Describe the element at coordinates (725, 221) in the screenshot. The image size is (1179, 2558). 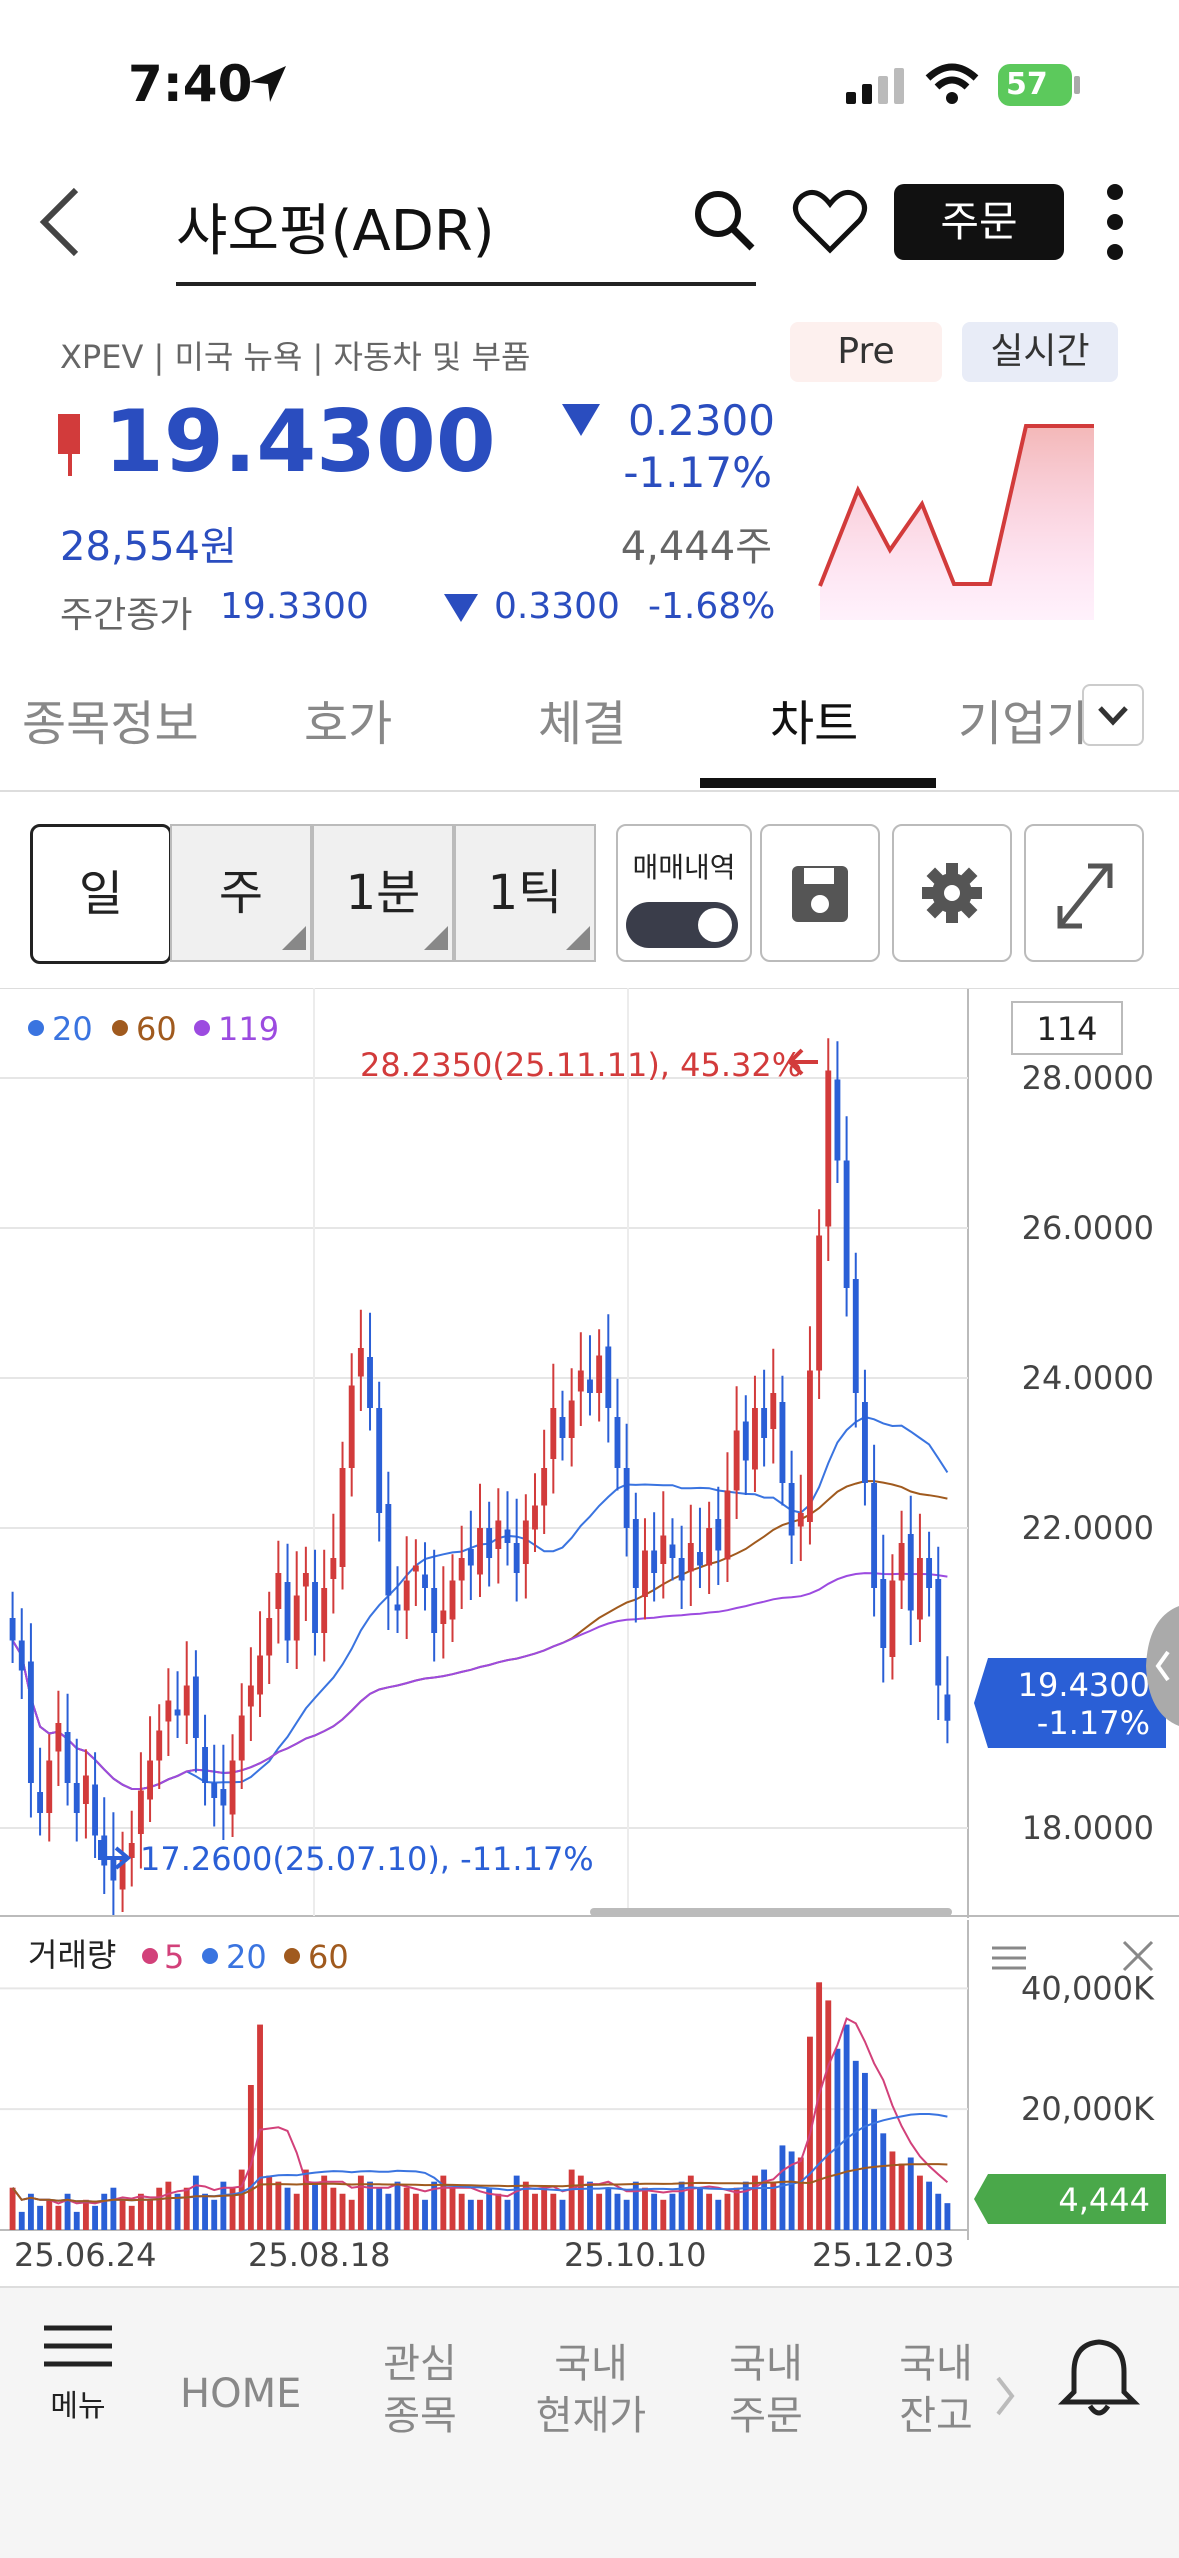
I see `search-icon` at that location.